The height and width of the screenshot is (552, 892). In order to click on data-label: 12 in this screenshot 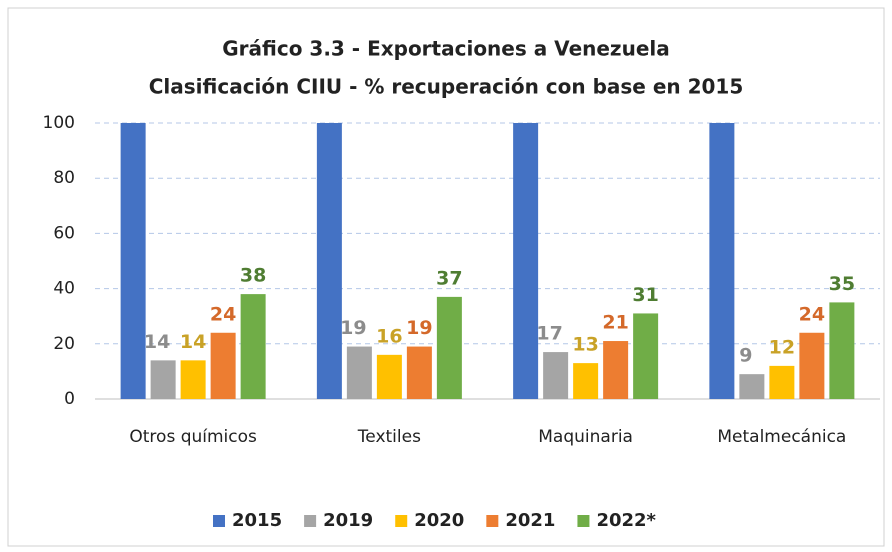, I will do `click(782, 347)`.